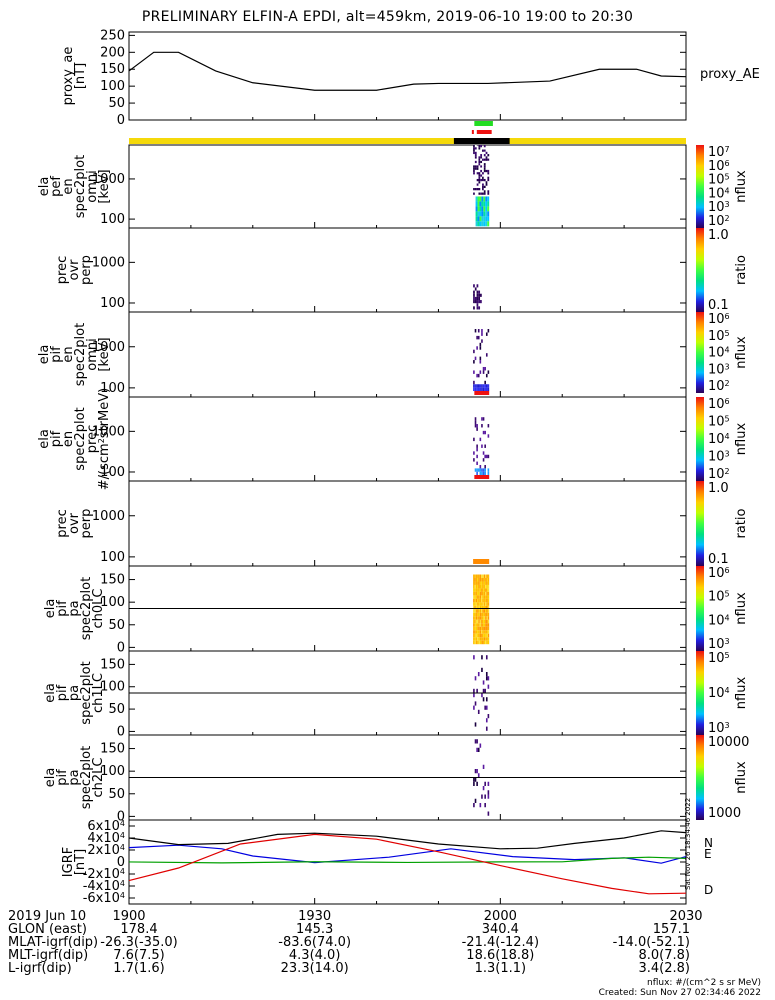 The height and width of the screenshot is (1000, 775). Describe the element at coordinates (719, 319) in the screenshot. I see `colorbar-tick-label: 106` at that location.